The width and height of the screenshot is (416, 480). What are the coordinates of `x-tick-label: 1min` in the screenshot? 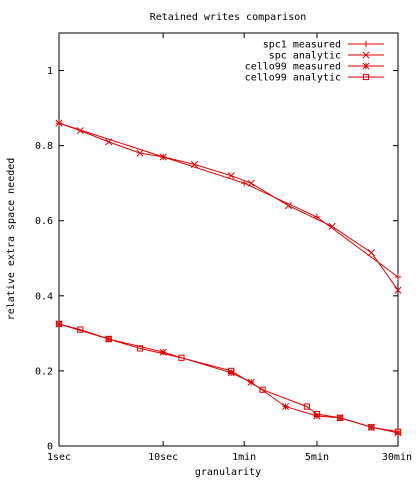 It's located at (244, 457).